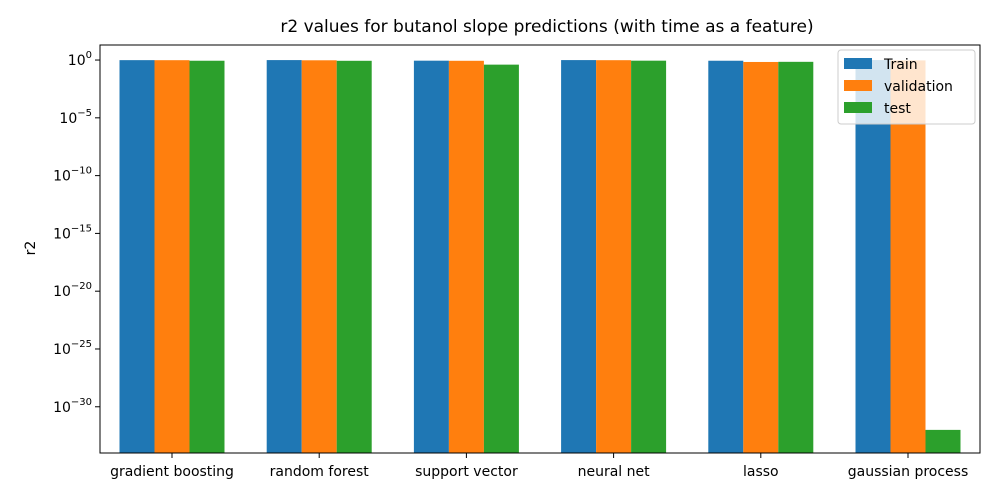 The width and height of the screenshot is (1000, 500). Describe the element at coordinates (284, 257) in the screenshot. I see `bar-train-random-forest` at that location.